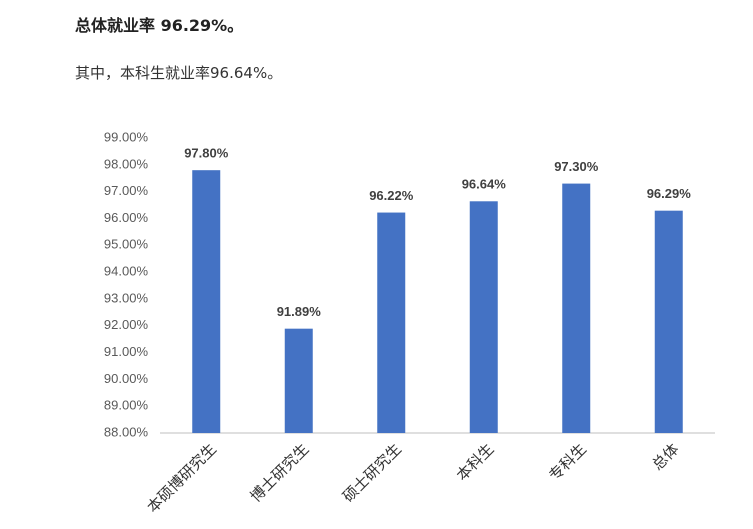 The height and width of the screenshot is (529, 753). I want to click on y-tick-label: 93.00%, so click(126, 297).